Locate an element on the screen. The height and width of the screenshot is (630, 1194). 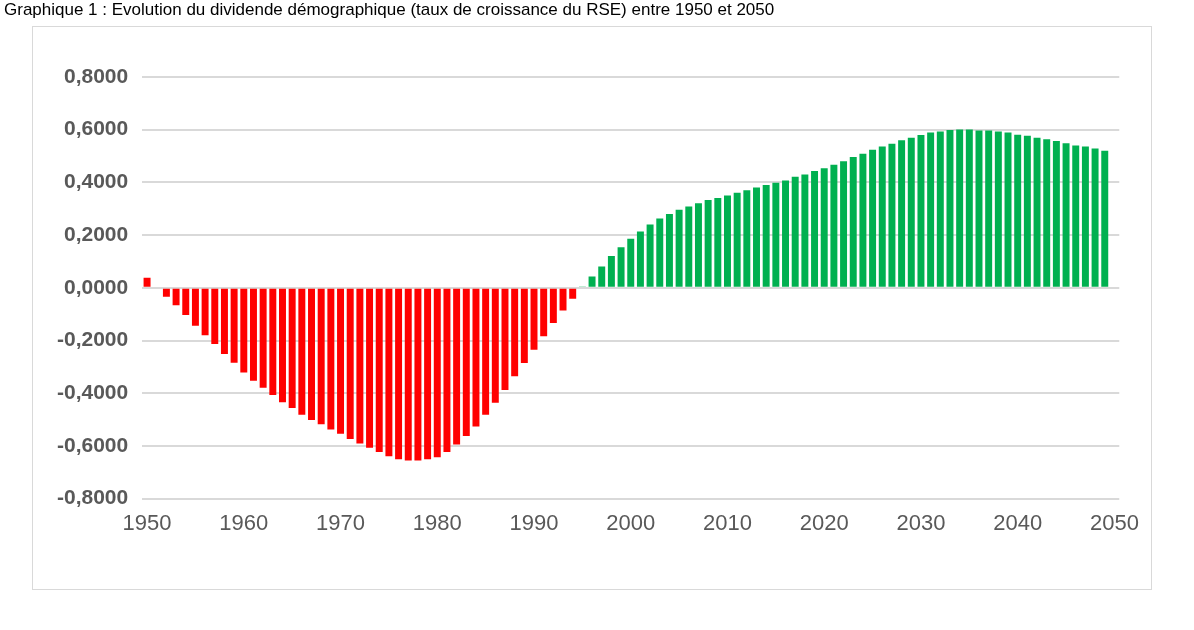
chart-title: Graphique 1 : Evolution du dividende démographique (taux de croissance du RSE) entre 1950 et 2050 is located at coordinates (389, 10).